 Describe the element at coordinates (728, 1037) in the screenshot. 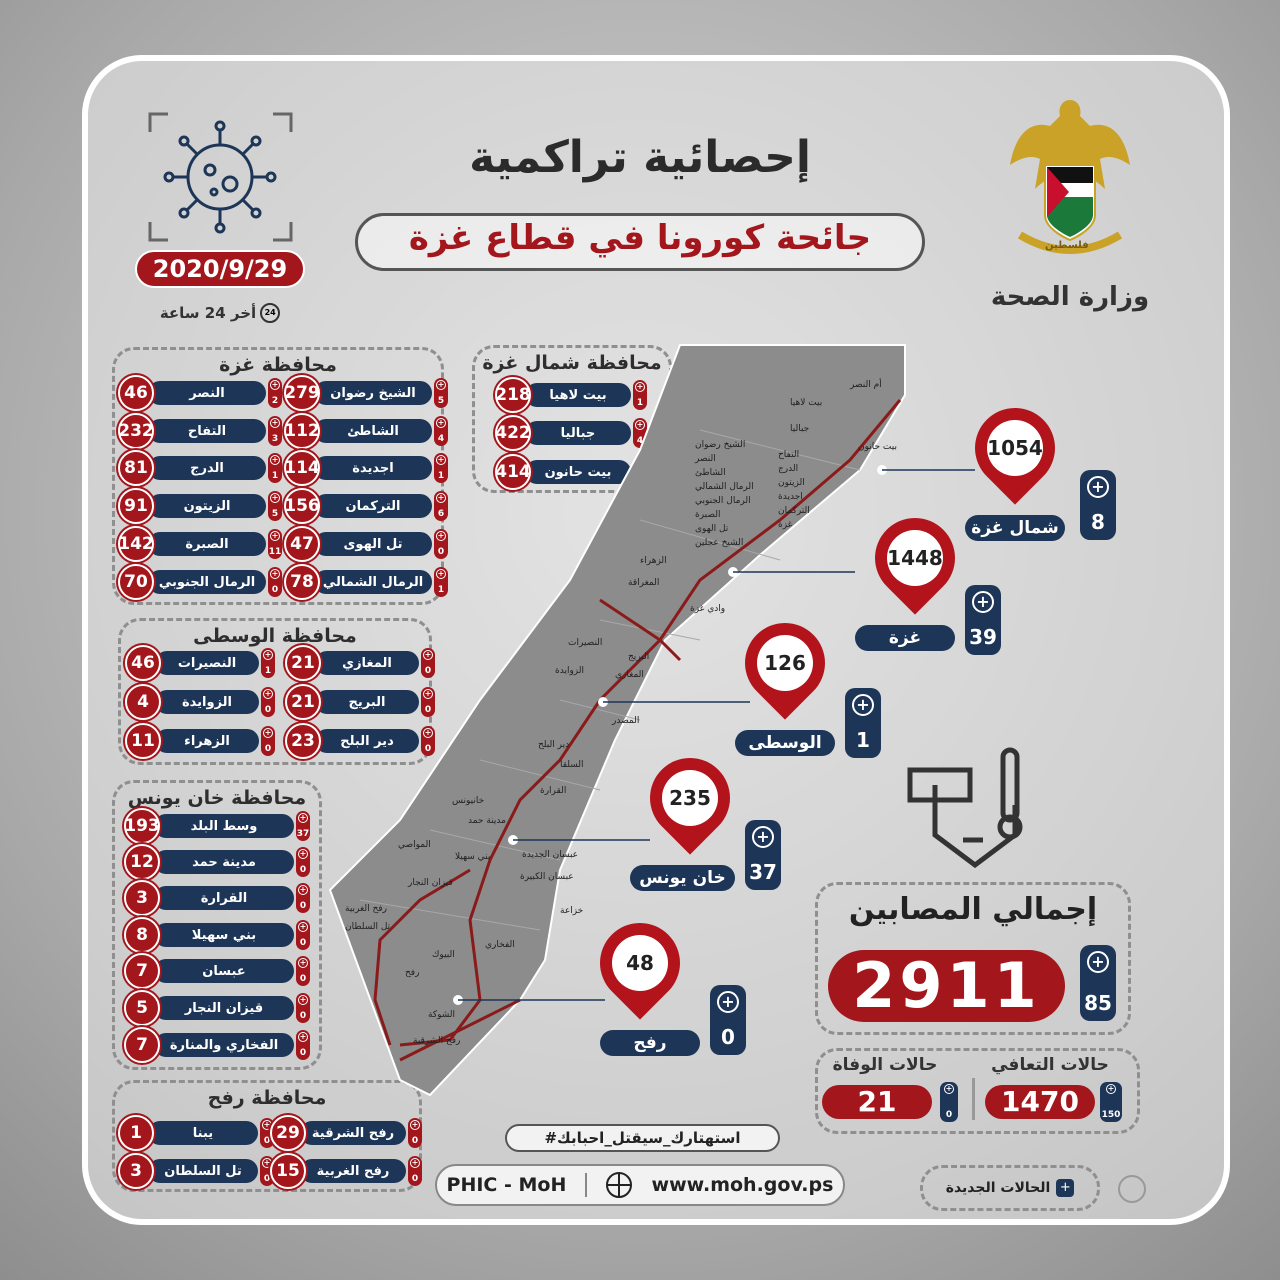

I see `pin-new-value: 0` at that location.